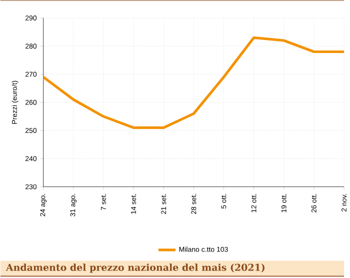  What do you see at coordinates (135, 268) in the screenshot?
I see `text: Andamento del prezzo nazionale del mais (2021)` at bounding box center [135, 268].